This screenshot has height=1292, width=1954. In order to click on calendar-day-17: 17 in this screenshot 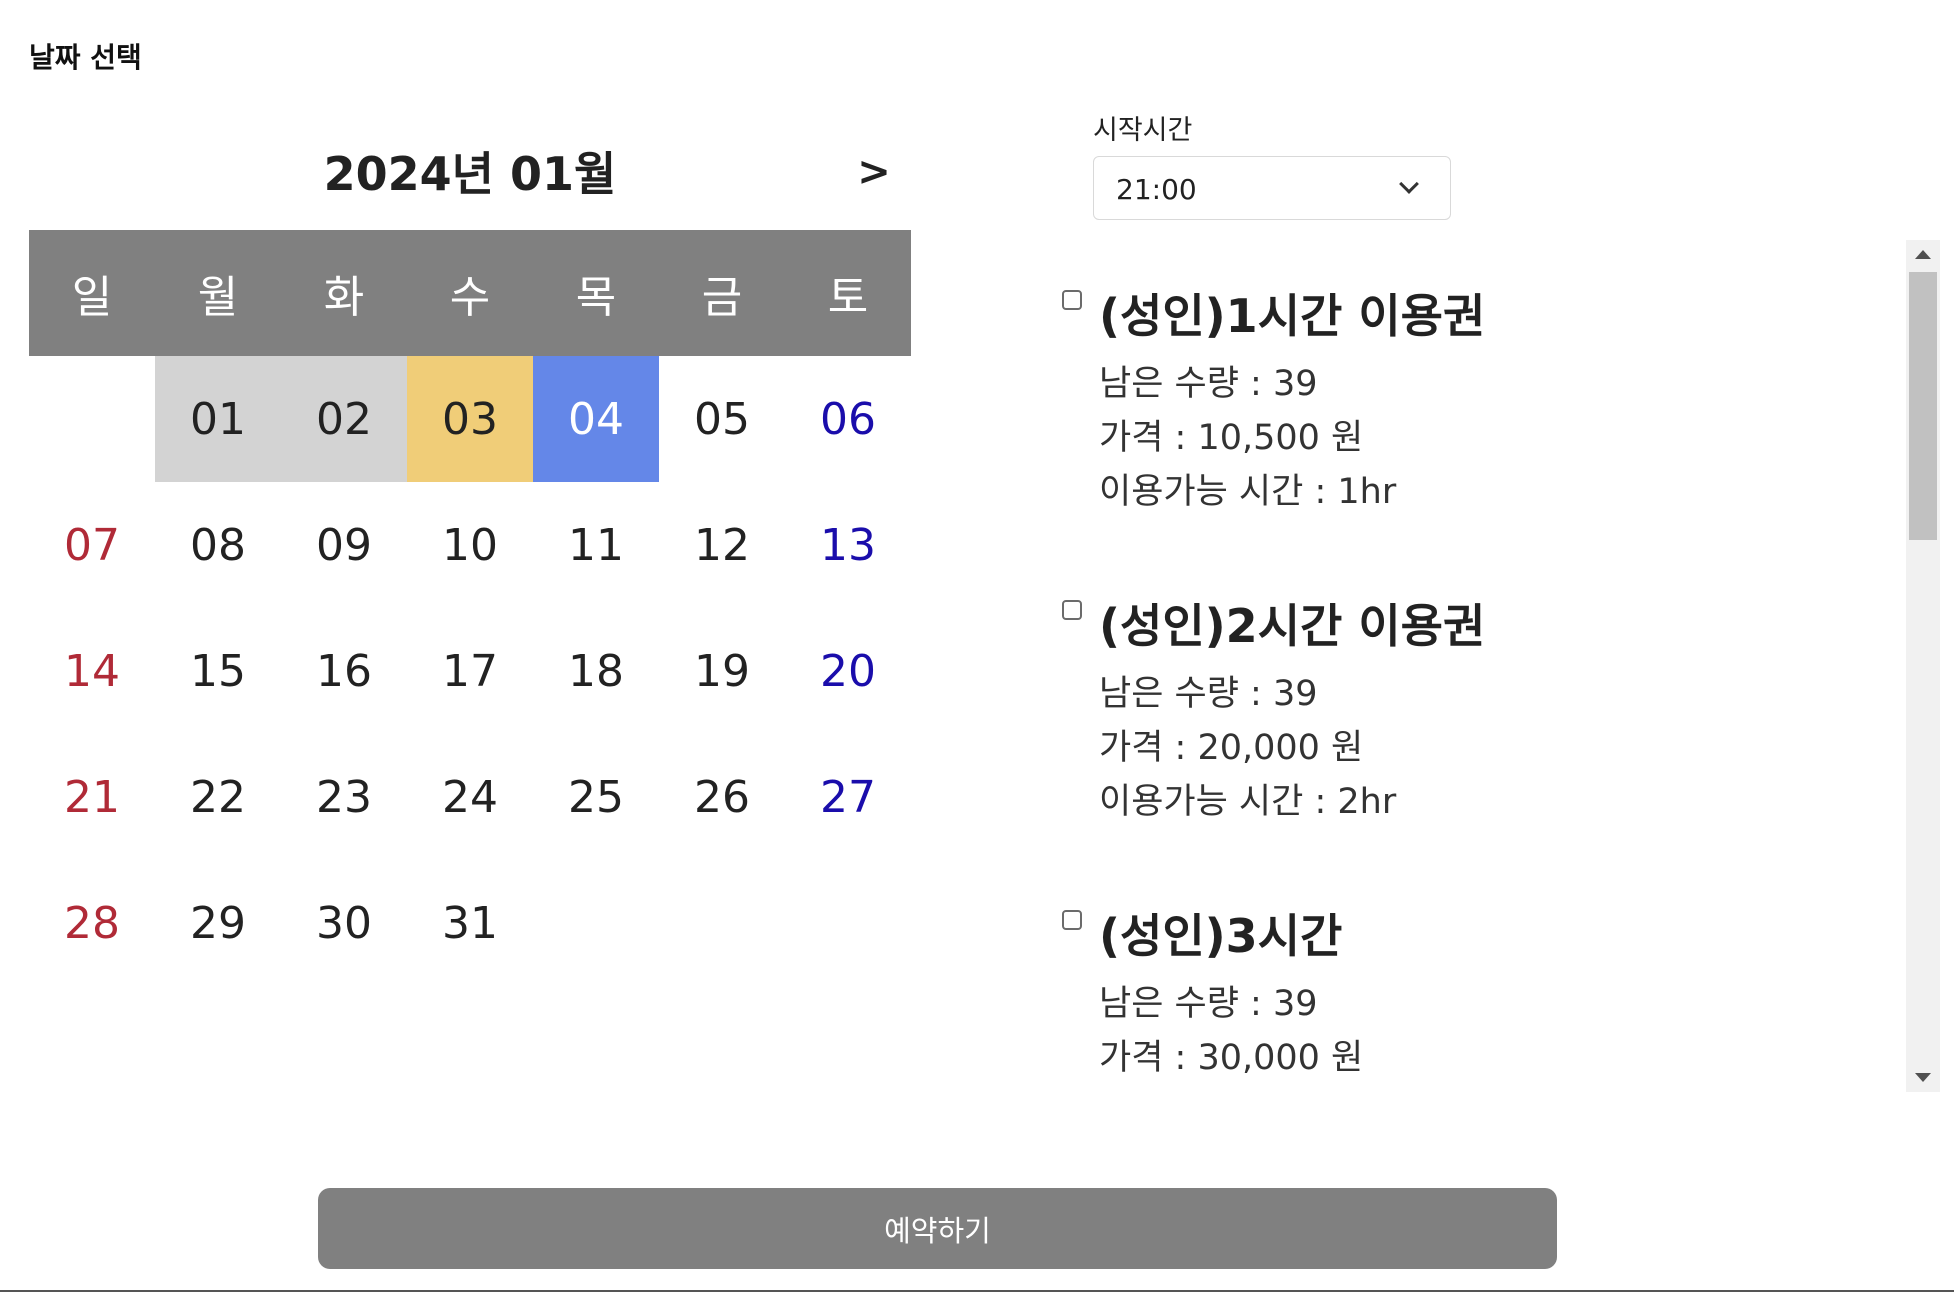, I will do `click(470, 671)`.